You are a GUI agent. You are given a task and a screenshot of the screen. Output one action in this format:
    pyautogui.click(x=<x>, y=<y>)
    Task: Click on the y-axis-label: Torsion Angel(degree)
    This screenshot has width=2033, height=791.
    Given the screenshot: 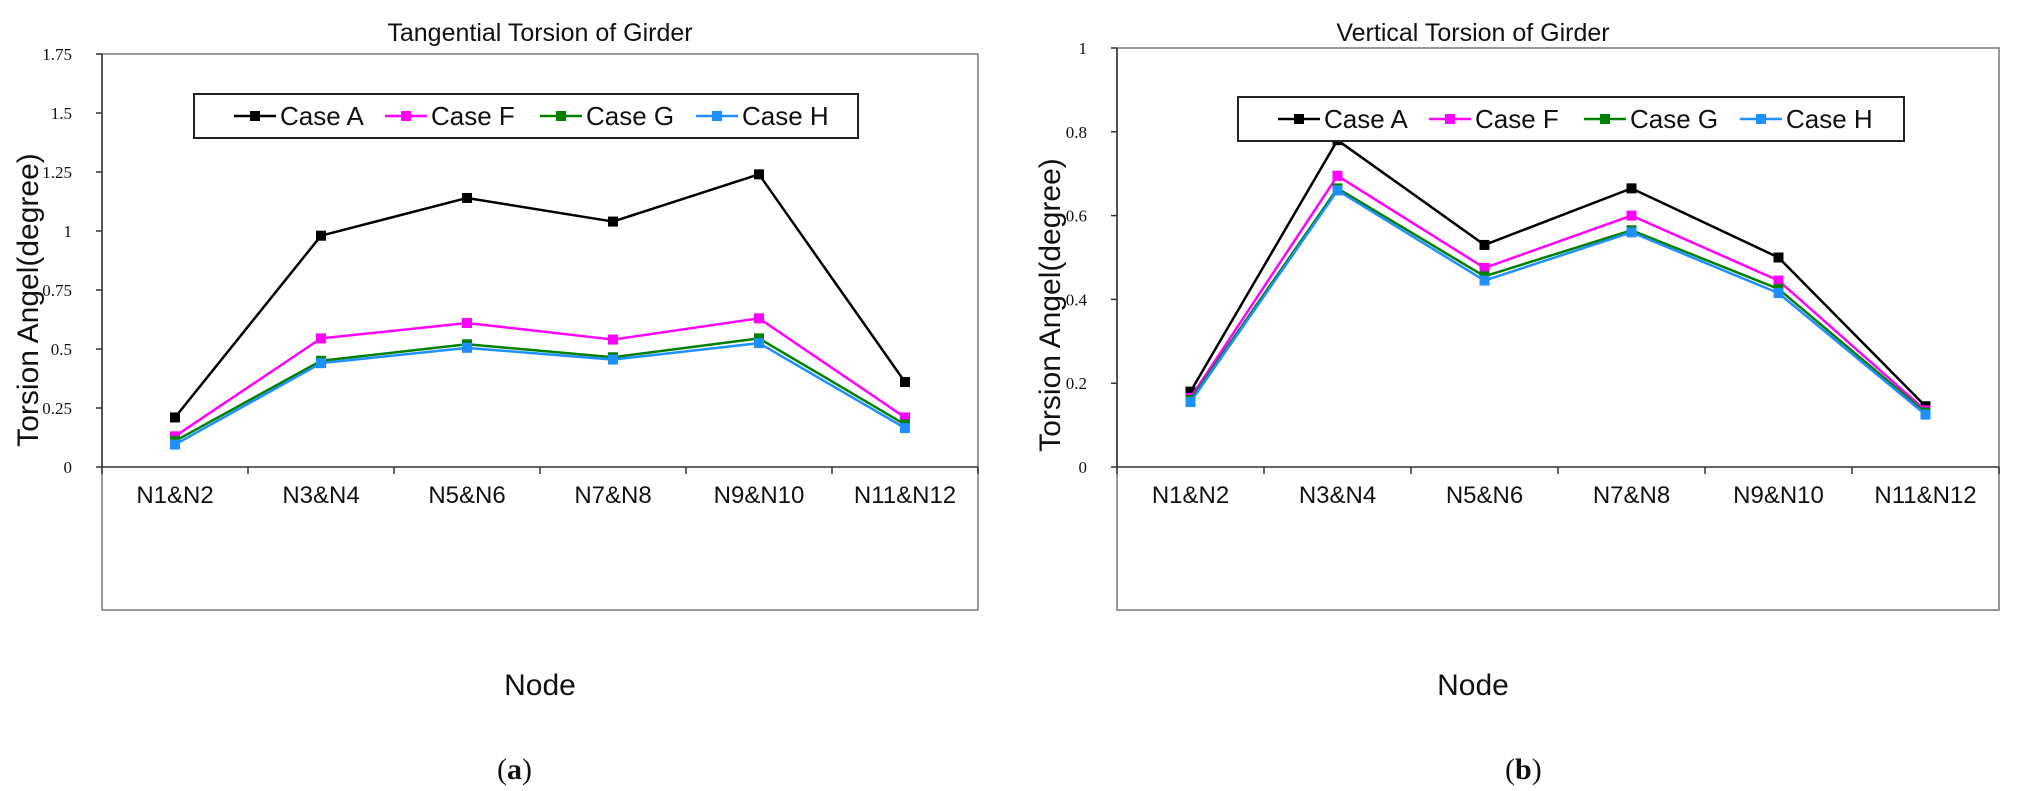 What is the action you would take?
    pyautogui.click(x=28, y=300)
    